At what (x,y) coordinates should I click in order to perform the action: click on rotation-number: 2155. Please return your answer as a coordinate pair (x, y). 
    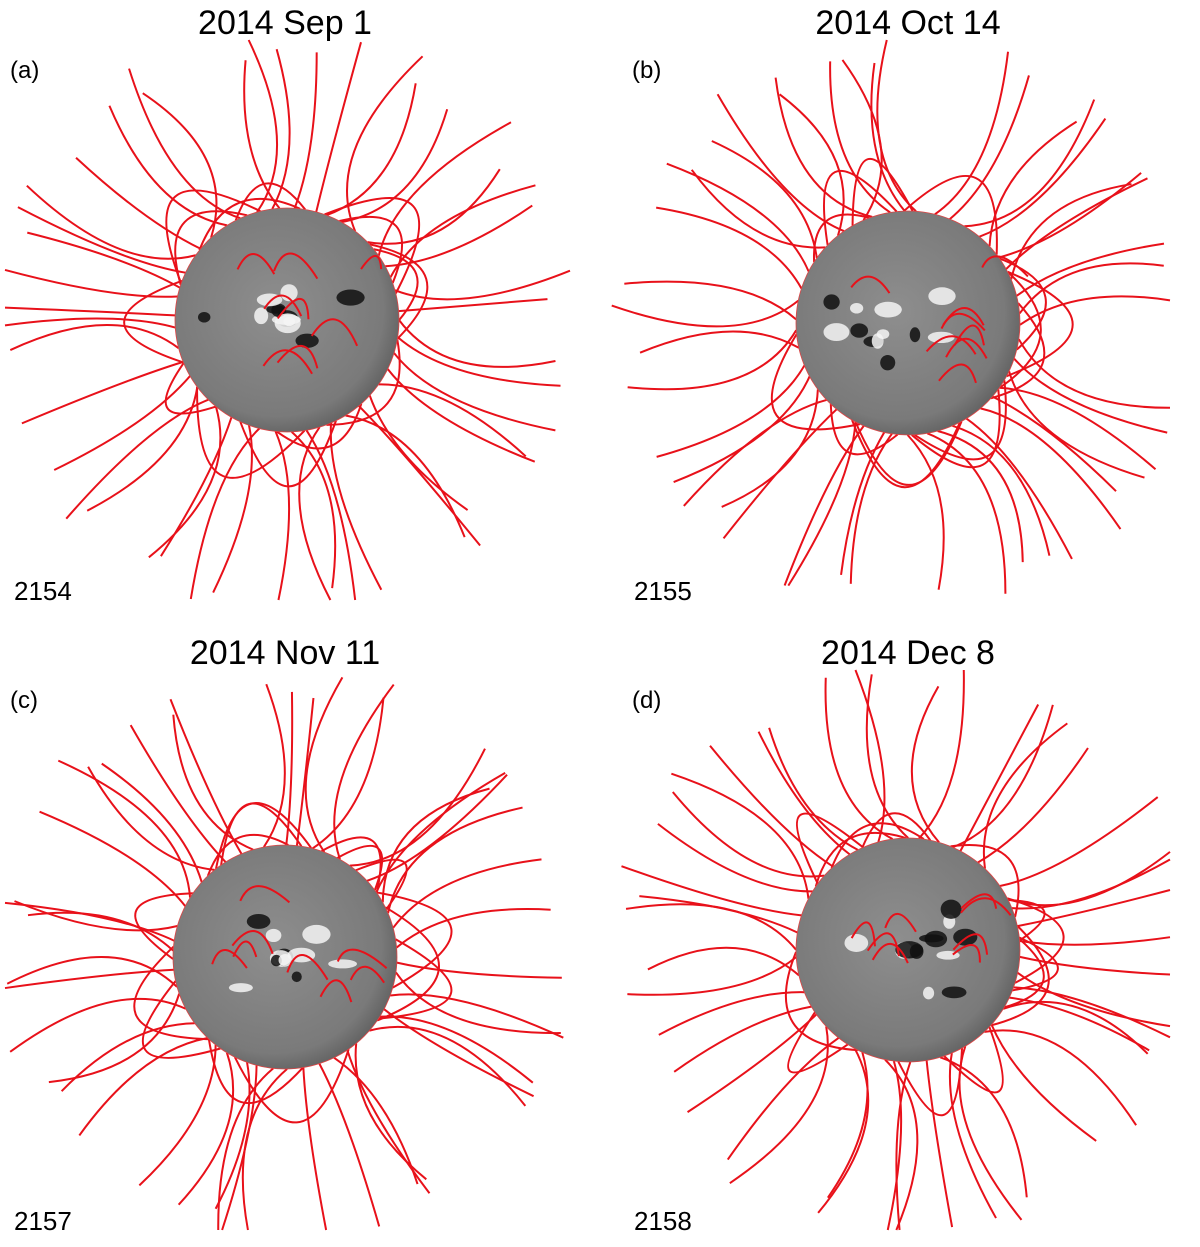
    Looking at the image, I should click on (663, 591).